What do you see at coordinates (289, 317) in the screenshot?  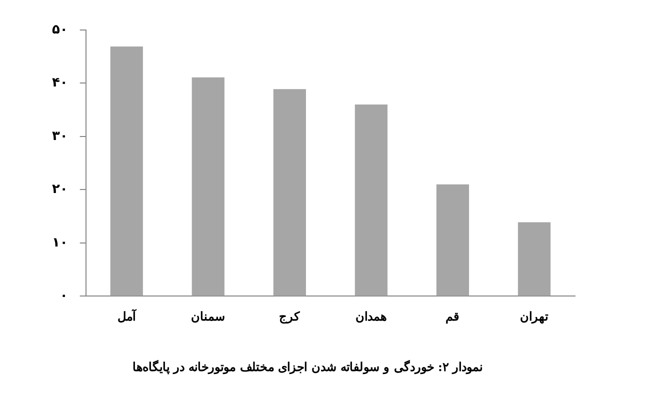 I see `x-tick-label: کرج` at bounding box center [289, 317].